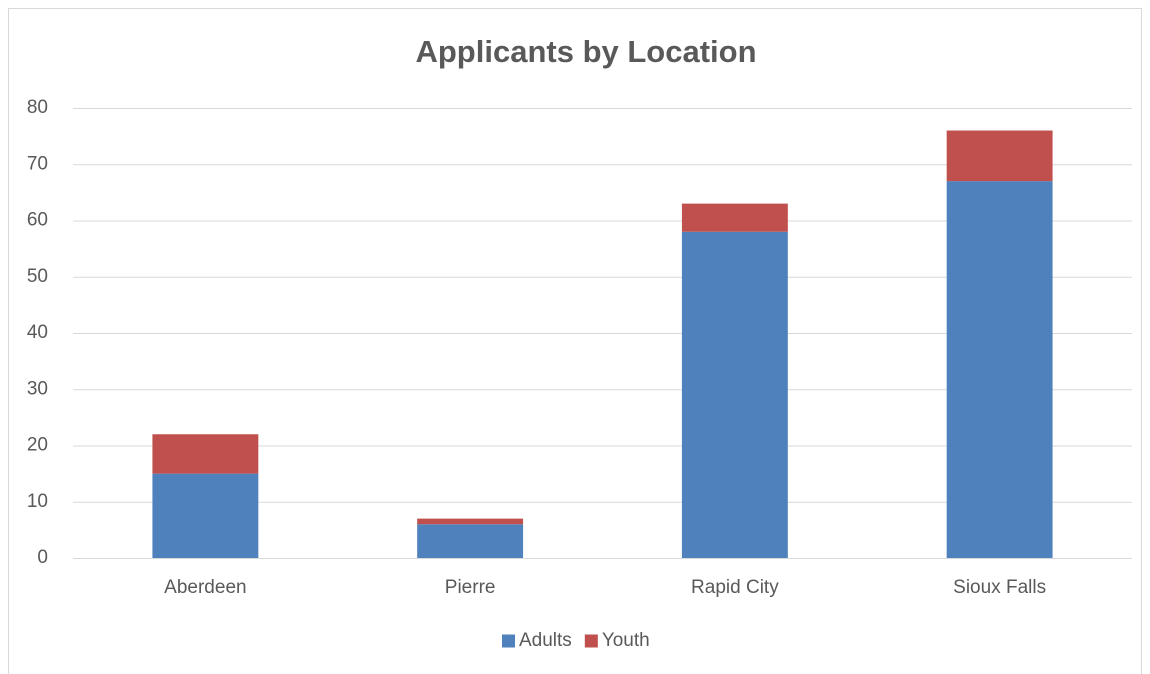 The height and width of the screenshot is (674, 1150). Describe the element at coordinates (470, 587) in the screenshot. I see `x-tick-label: Pierre` at that location.